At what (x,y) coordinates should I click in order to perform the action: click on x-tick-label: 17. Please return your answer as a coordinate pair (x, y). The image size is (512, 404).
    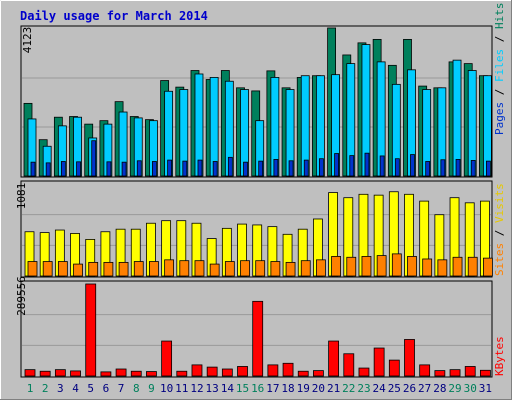
    Looking at the image, I should click on (272, 388).